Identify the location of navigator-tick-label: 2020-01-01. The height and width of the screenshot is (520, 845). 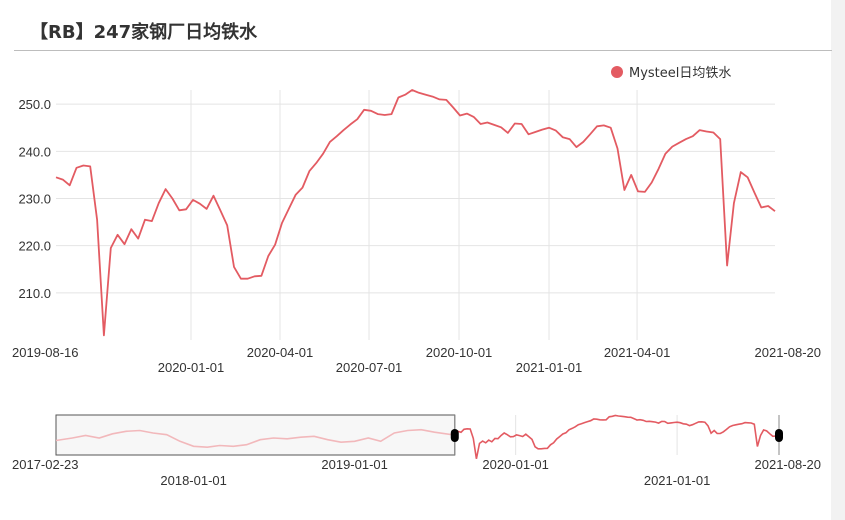
(515, 464).